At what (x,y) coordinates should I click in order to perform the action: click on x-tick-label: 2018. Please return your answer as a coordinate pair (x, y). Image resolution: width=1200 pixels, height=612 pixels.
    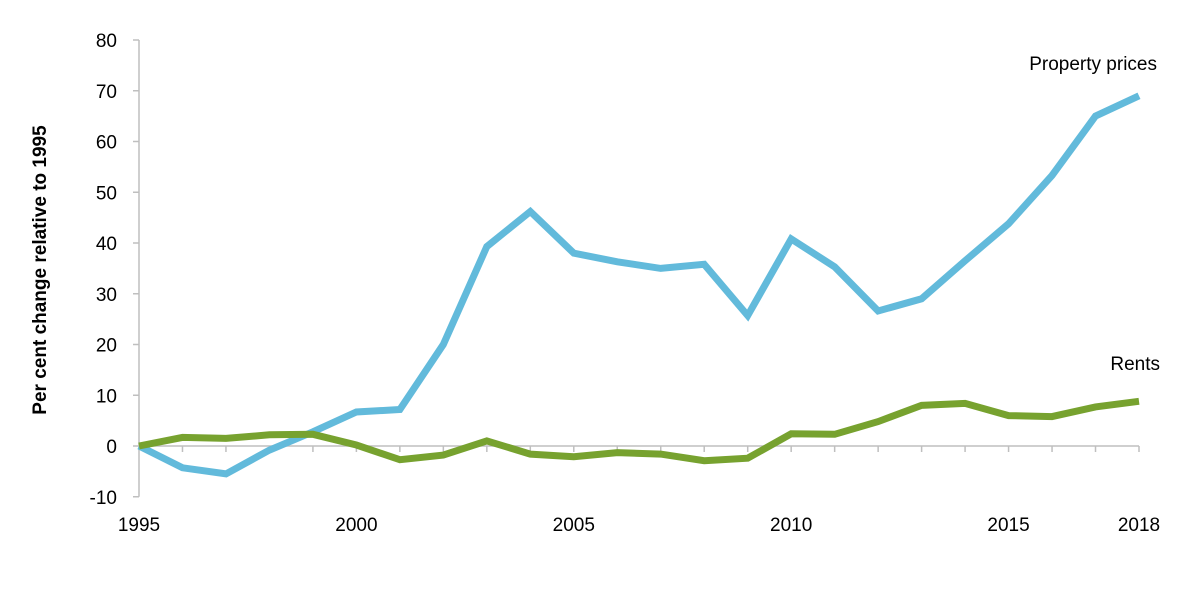
    Looking at the image, I should click on (1139, 525).